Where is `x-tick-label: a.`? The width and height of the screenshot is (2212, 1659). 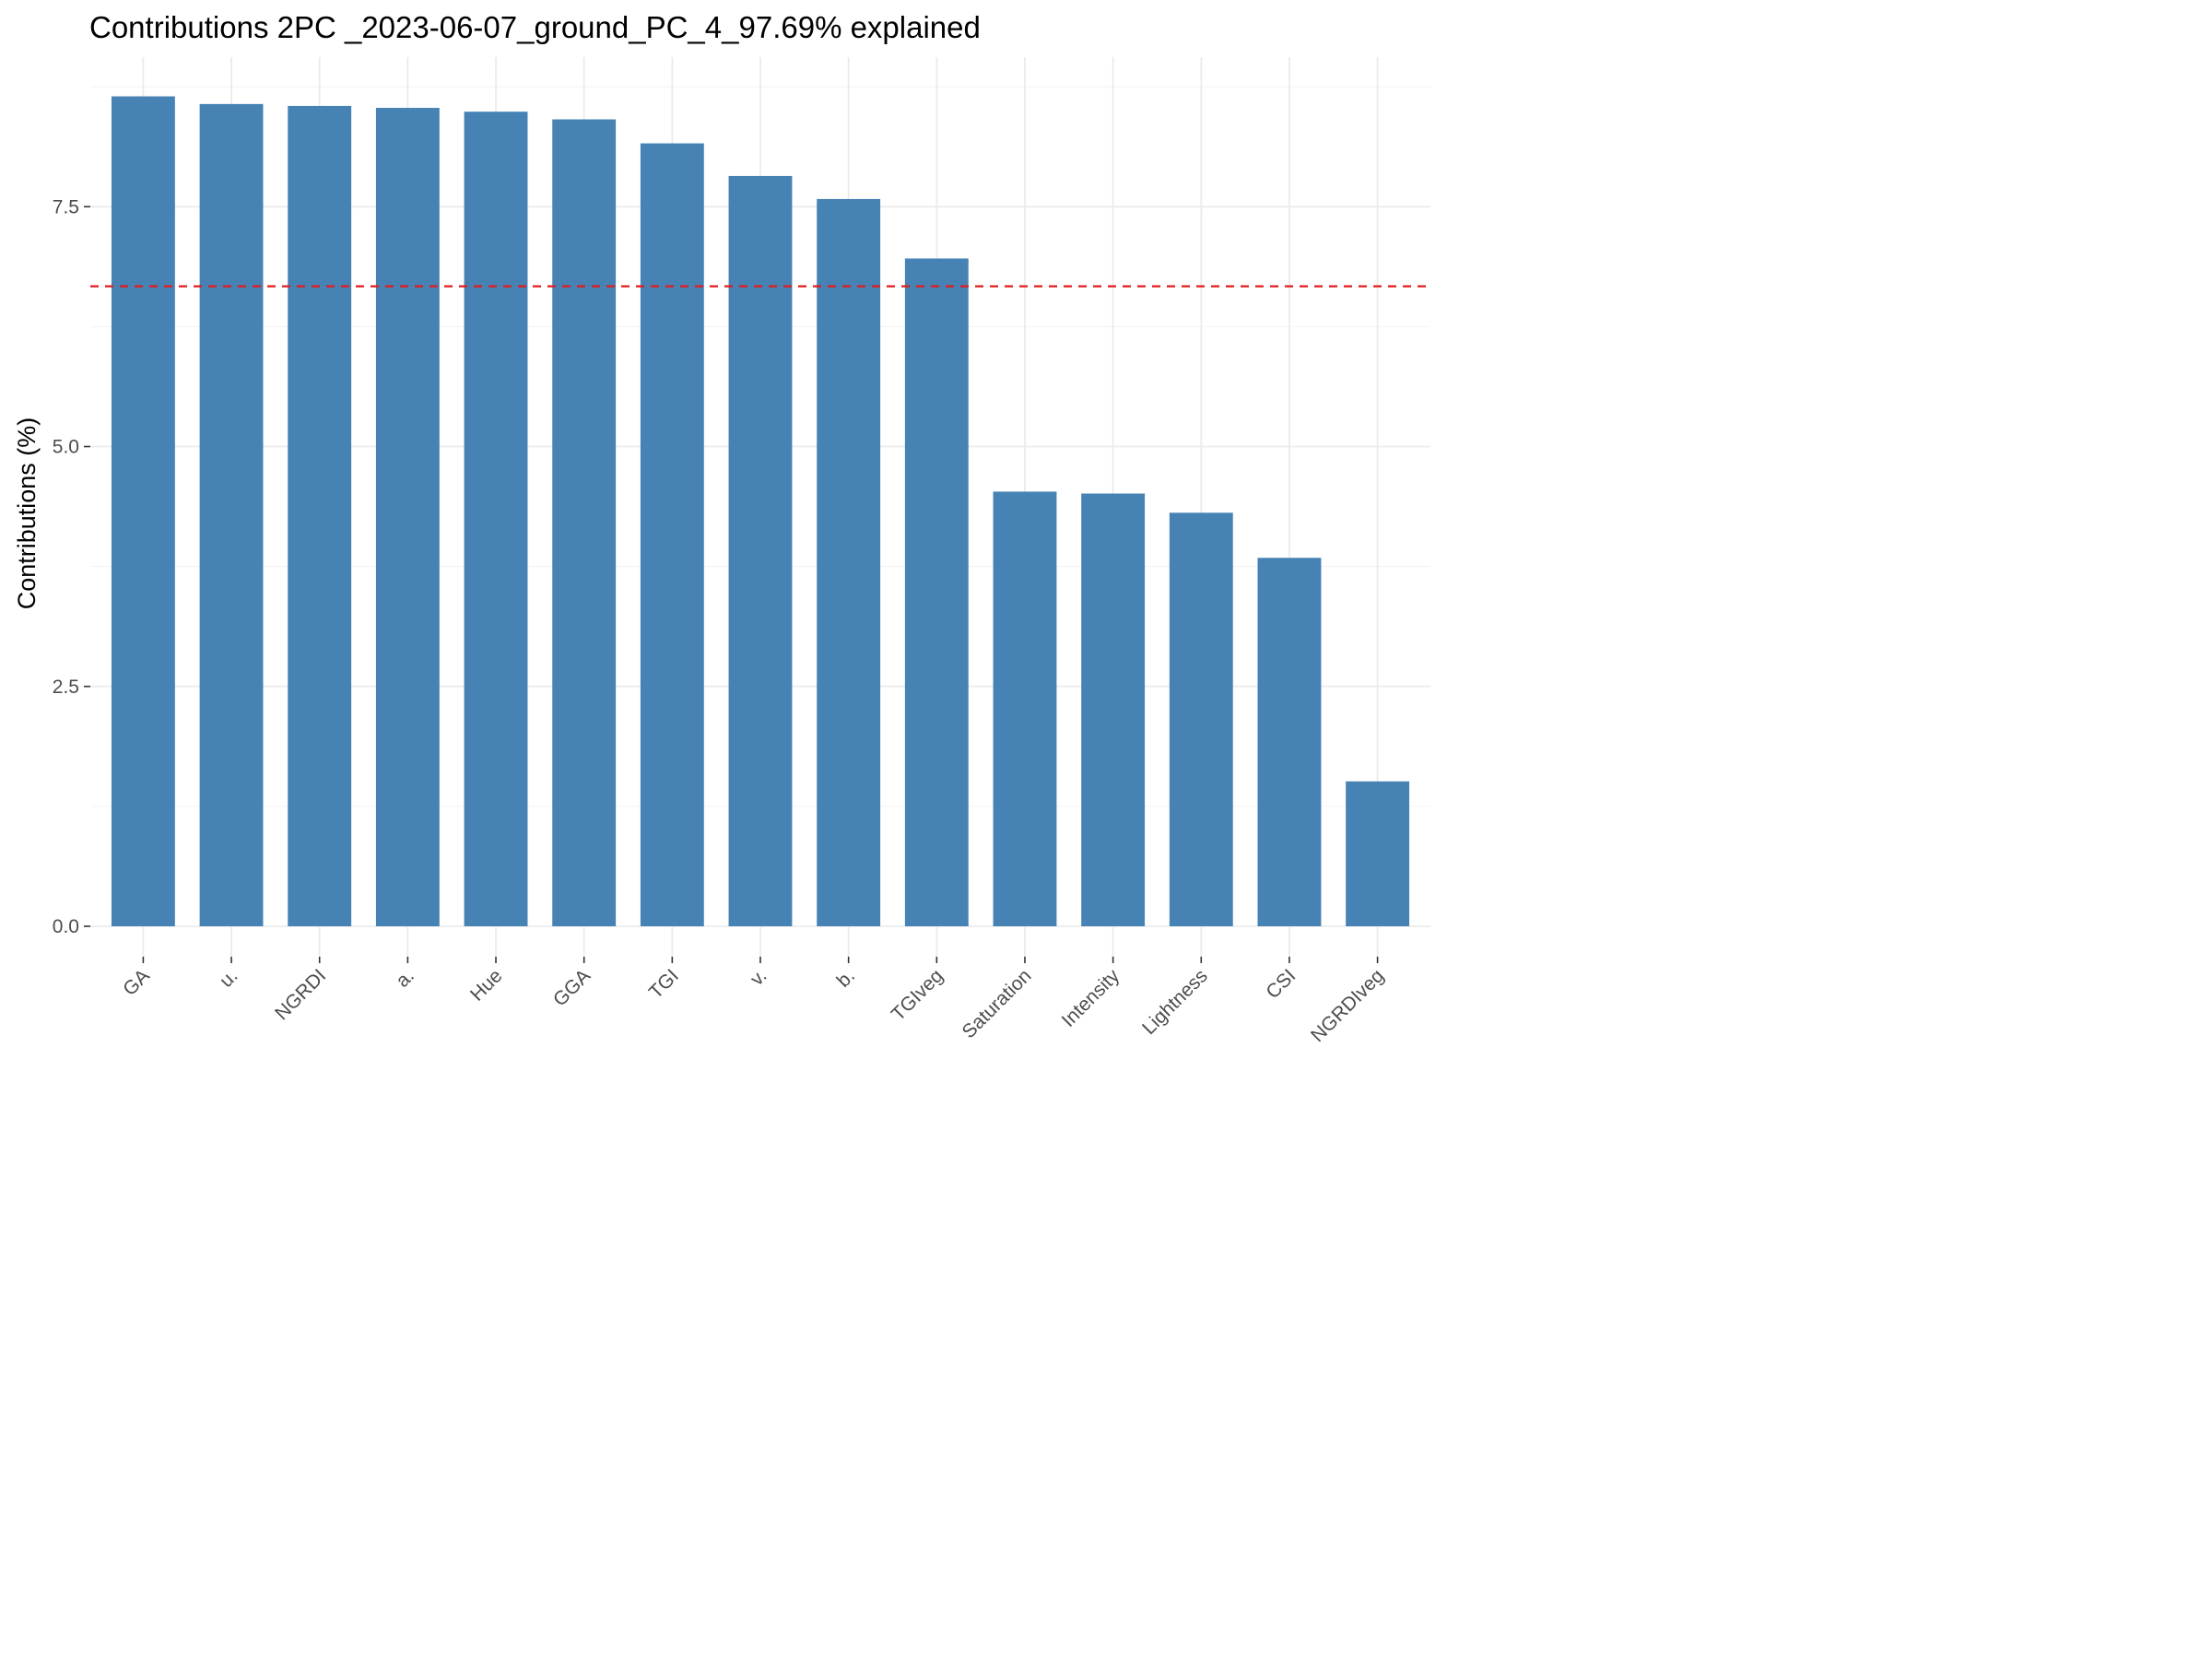 x-tick-label: a. is located at coordinates (405, 978).